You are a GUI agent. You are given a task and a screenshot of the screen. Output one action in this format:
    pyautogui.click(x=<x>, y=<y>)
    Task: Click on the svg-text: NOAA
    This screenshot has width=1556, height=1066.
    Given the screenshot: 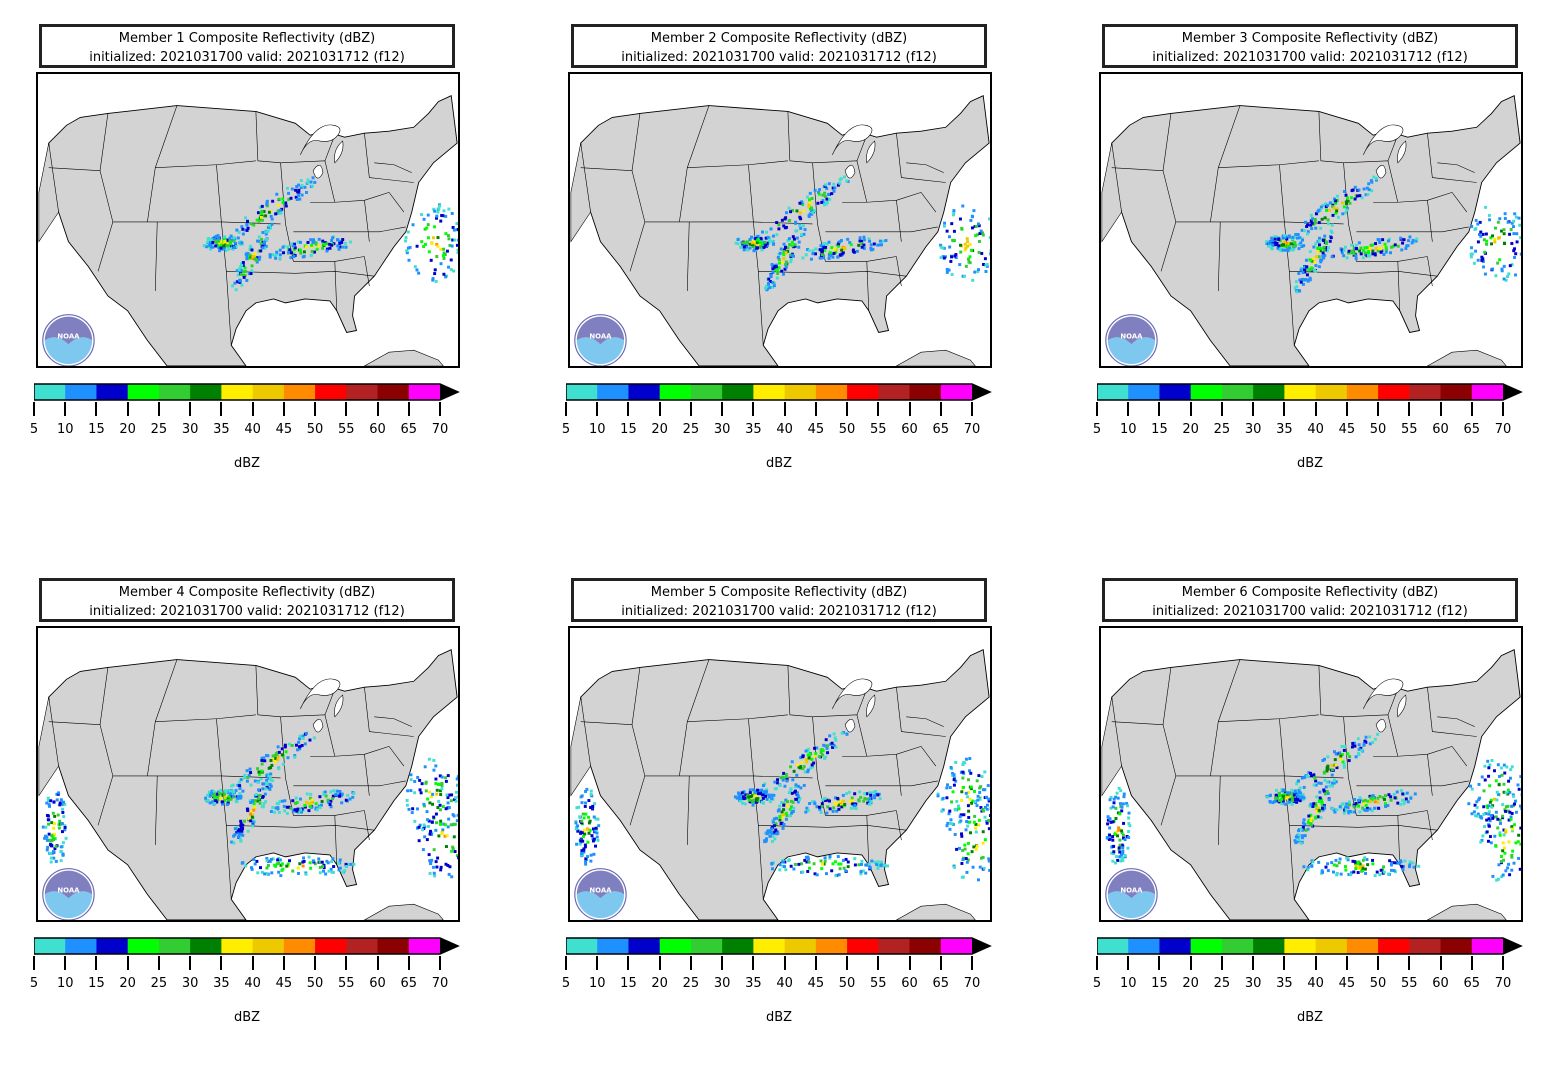 What is the action you would take?
    pyautogui.click(x=68, y=890)
    